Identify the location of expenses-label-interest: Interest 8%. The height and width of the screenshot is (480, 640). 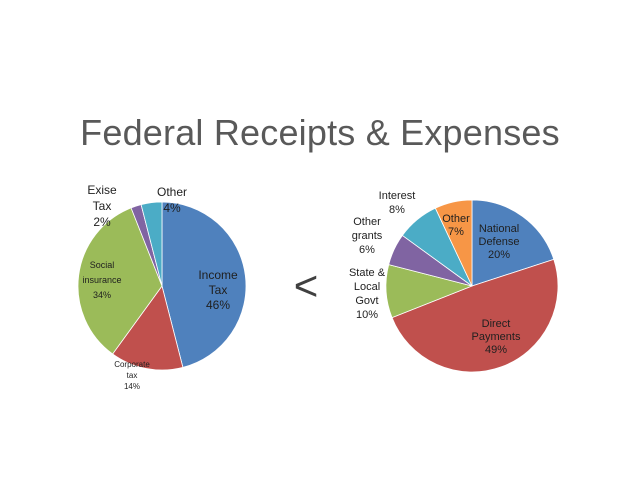
(397, 203).